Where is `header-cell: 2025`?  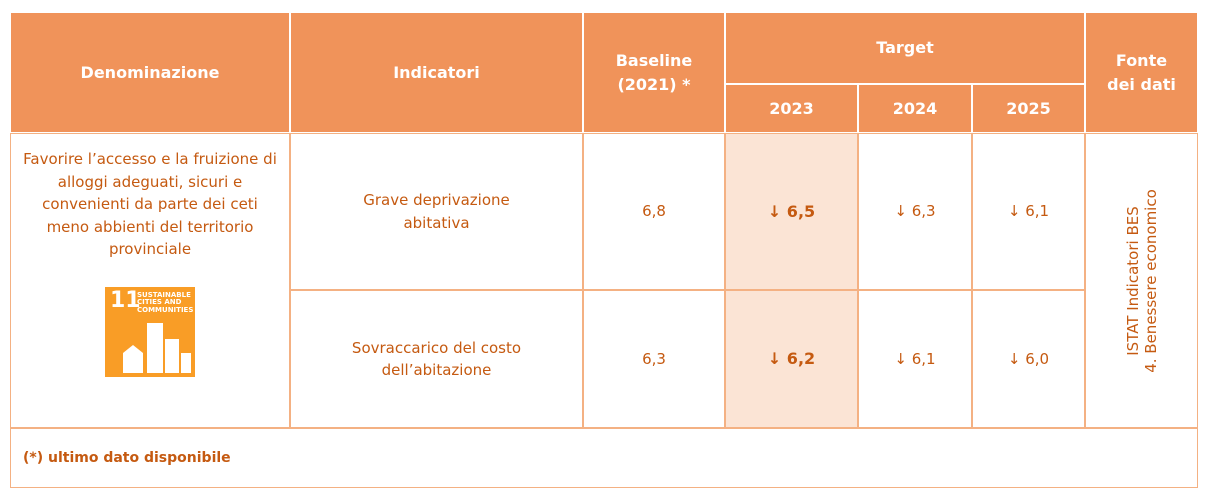
header-cell: 2025 is located at coordinates (1028, 108).